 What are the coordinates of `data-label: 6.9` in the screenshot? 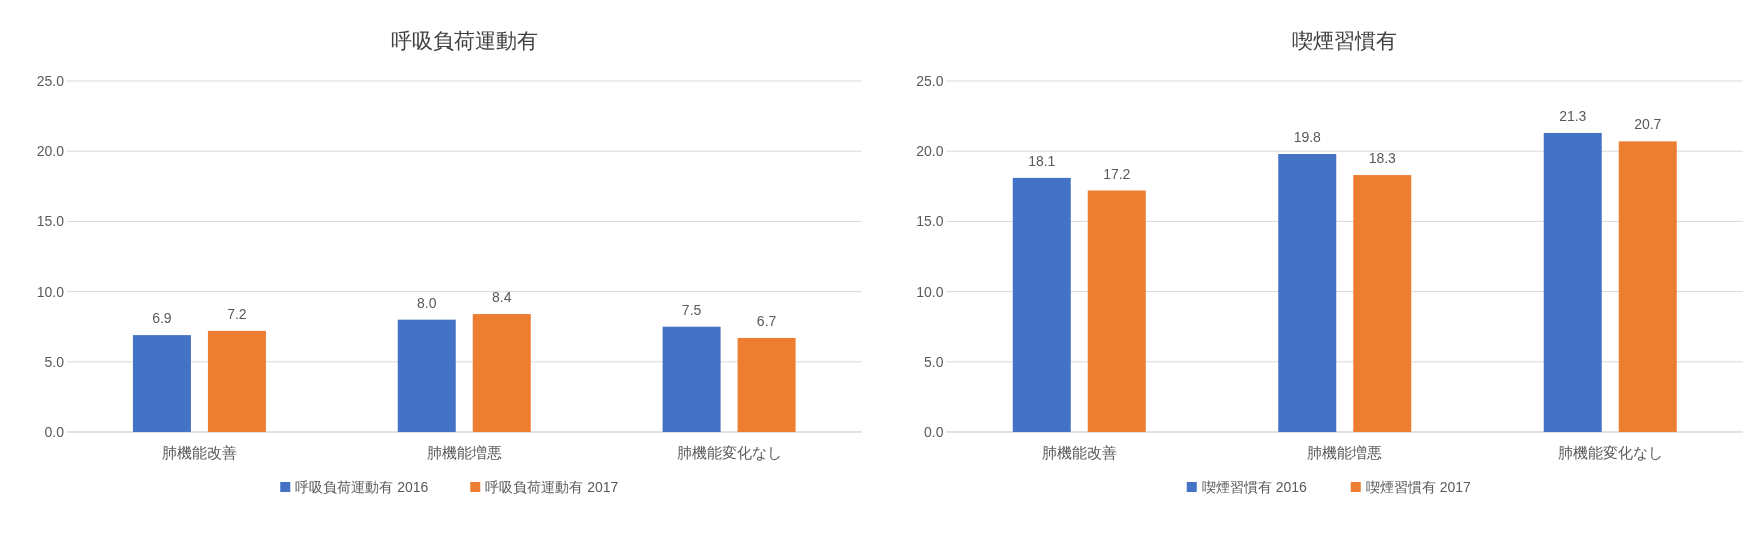 It's located at (162, 318).